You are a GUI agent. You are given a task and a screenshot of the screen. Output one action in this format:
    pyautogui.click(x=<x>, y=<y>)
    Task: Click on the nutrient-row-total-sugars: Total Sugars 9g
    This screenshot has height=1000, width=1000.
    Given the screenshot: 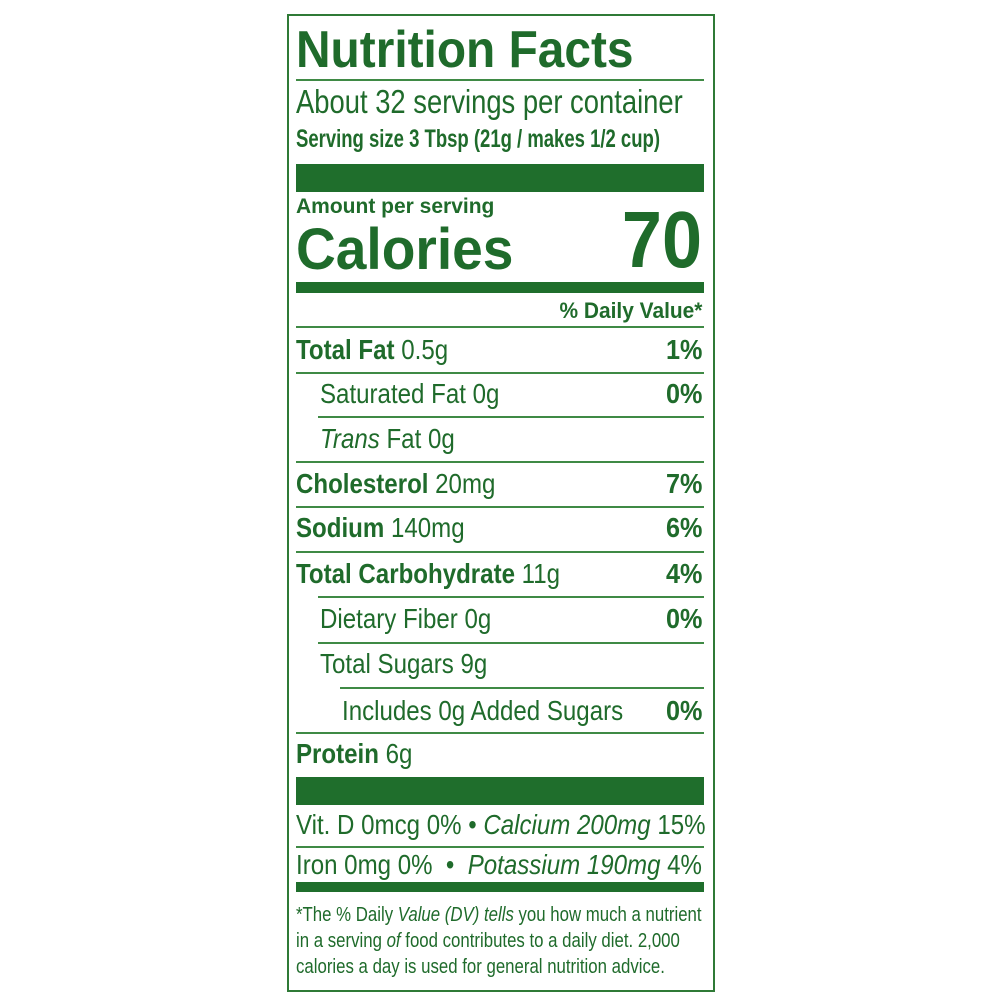 What is the action you would take?
    pyautogui.click(x=403, y=664)
    